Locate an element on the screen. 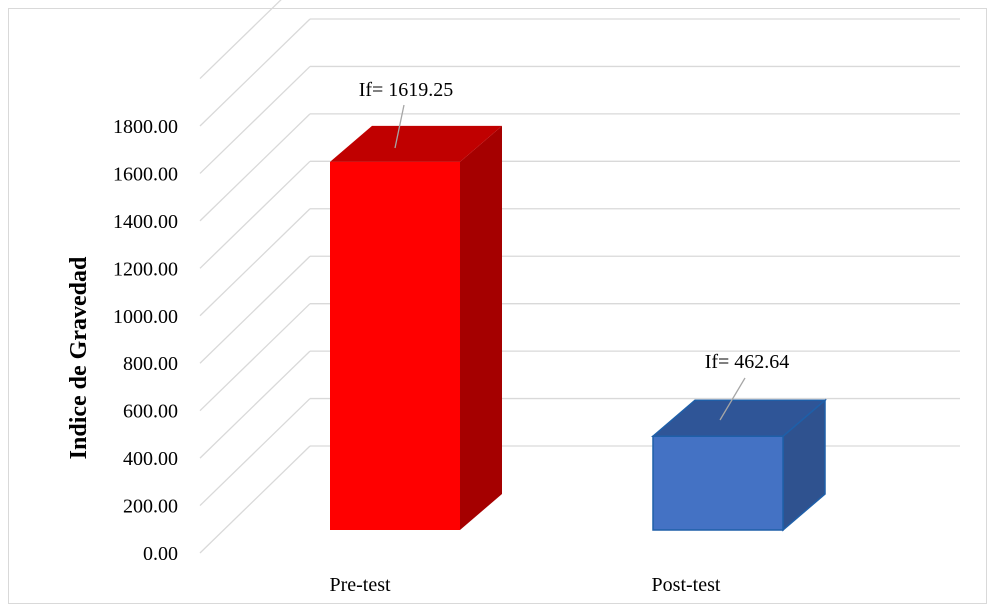 The width and height of the screenshot is (995, 612). x-category-label: Pre-test is located at coordinates (360, 585).